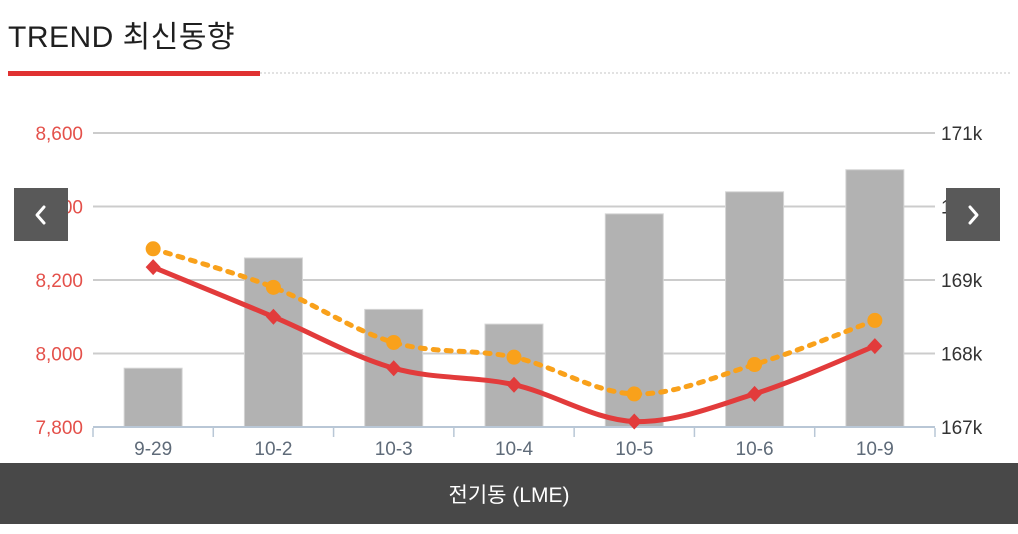 This screenshot has height=534, width=1018. I want to click on chevron-left-icon, so click(40, 214).